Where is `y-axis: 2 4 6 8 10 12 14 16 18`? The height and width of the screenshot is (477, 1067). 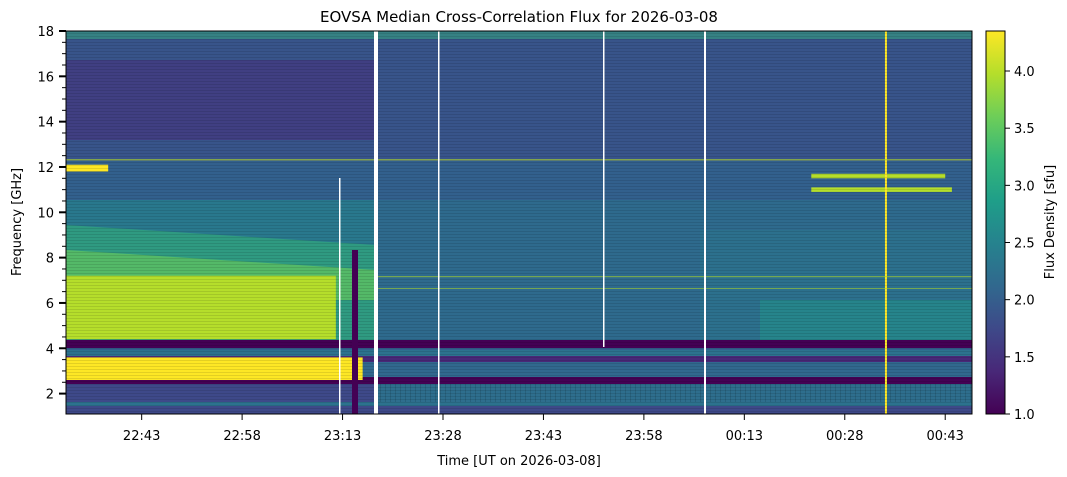 y-axis: 2 4 6 8 10 12 14 16 18 is located at coordinates (51, 214).